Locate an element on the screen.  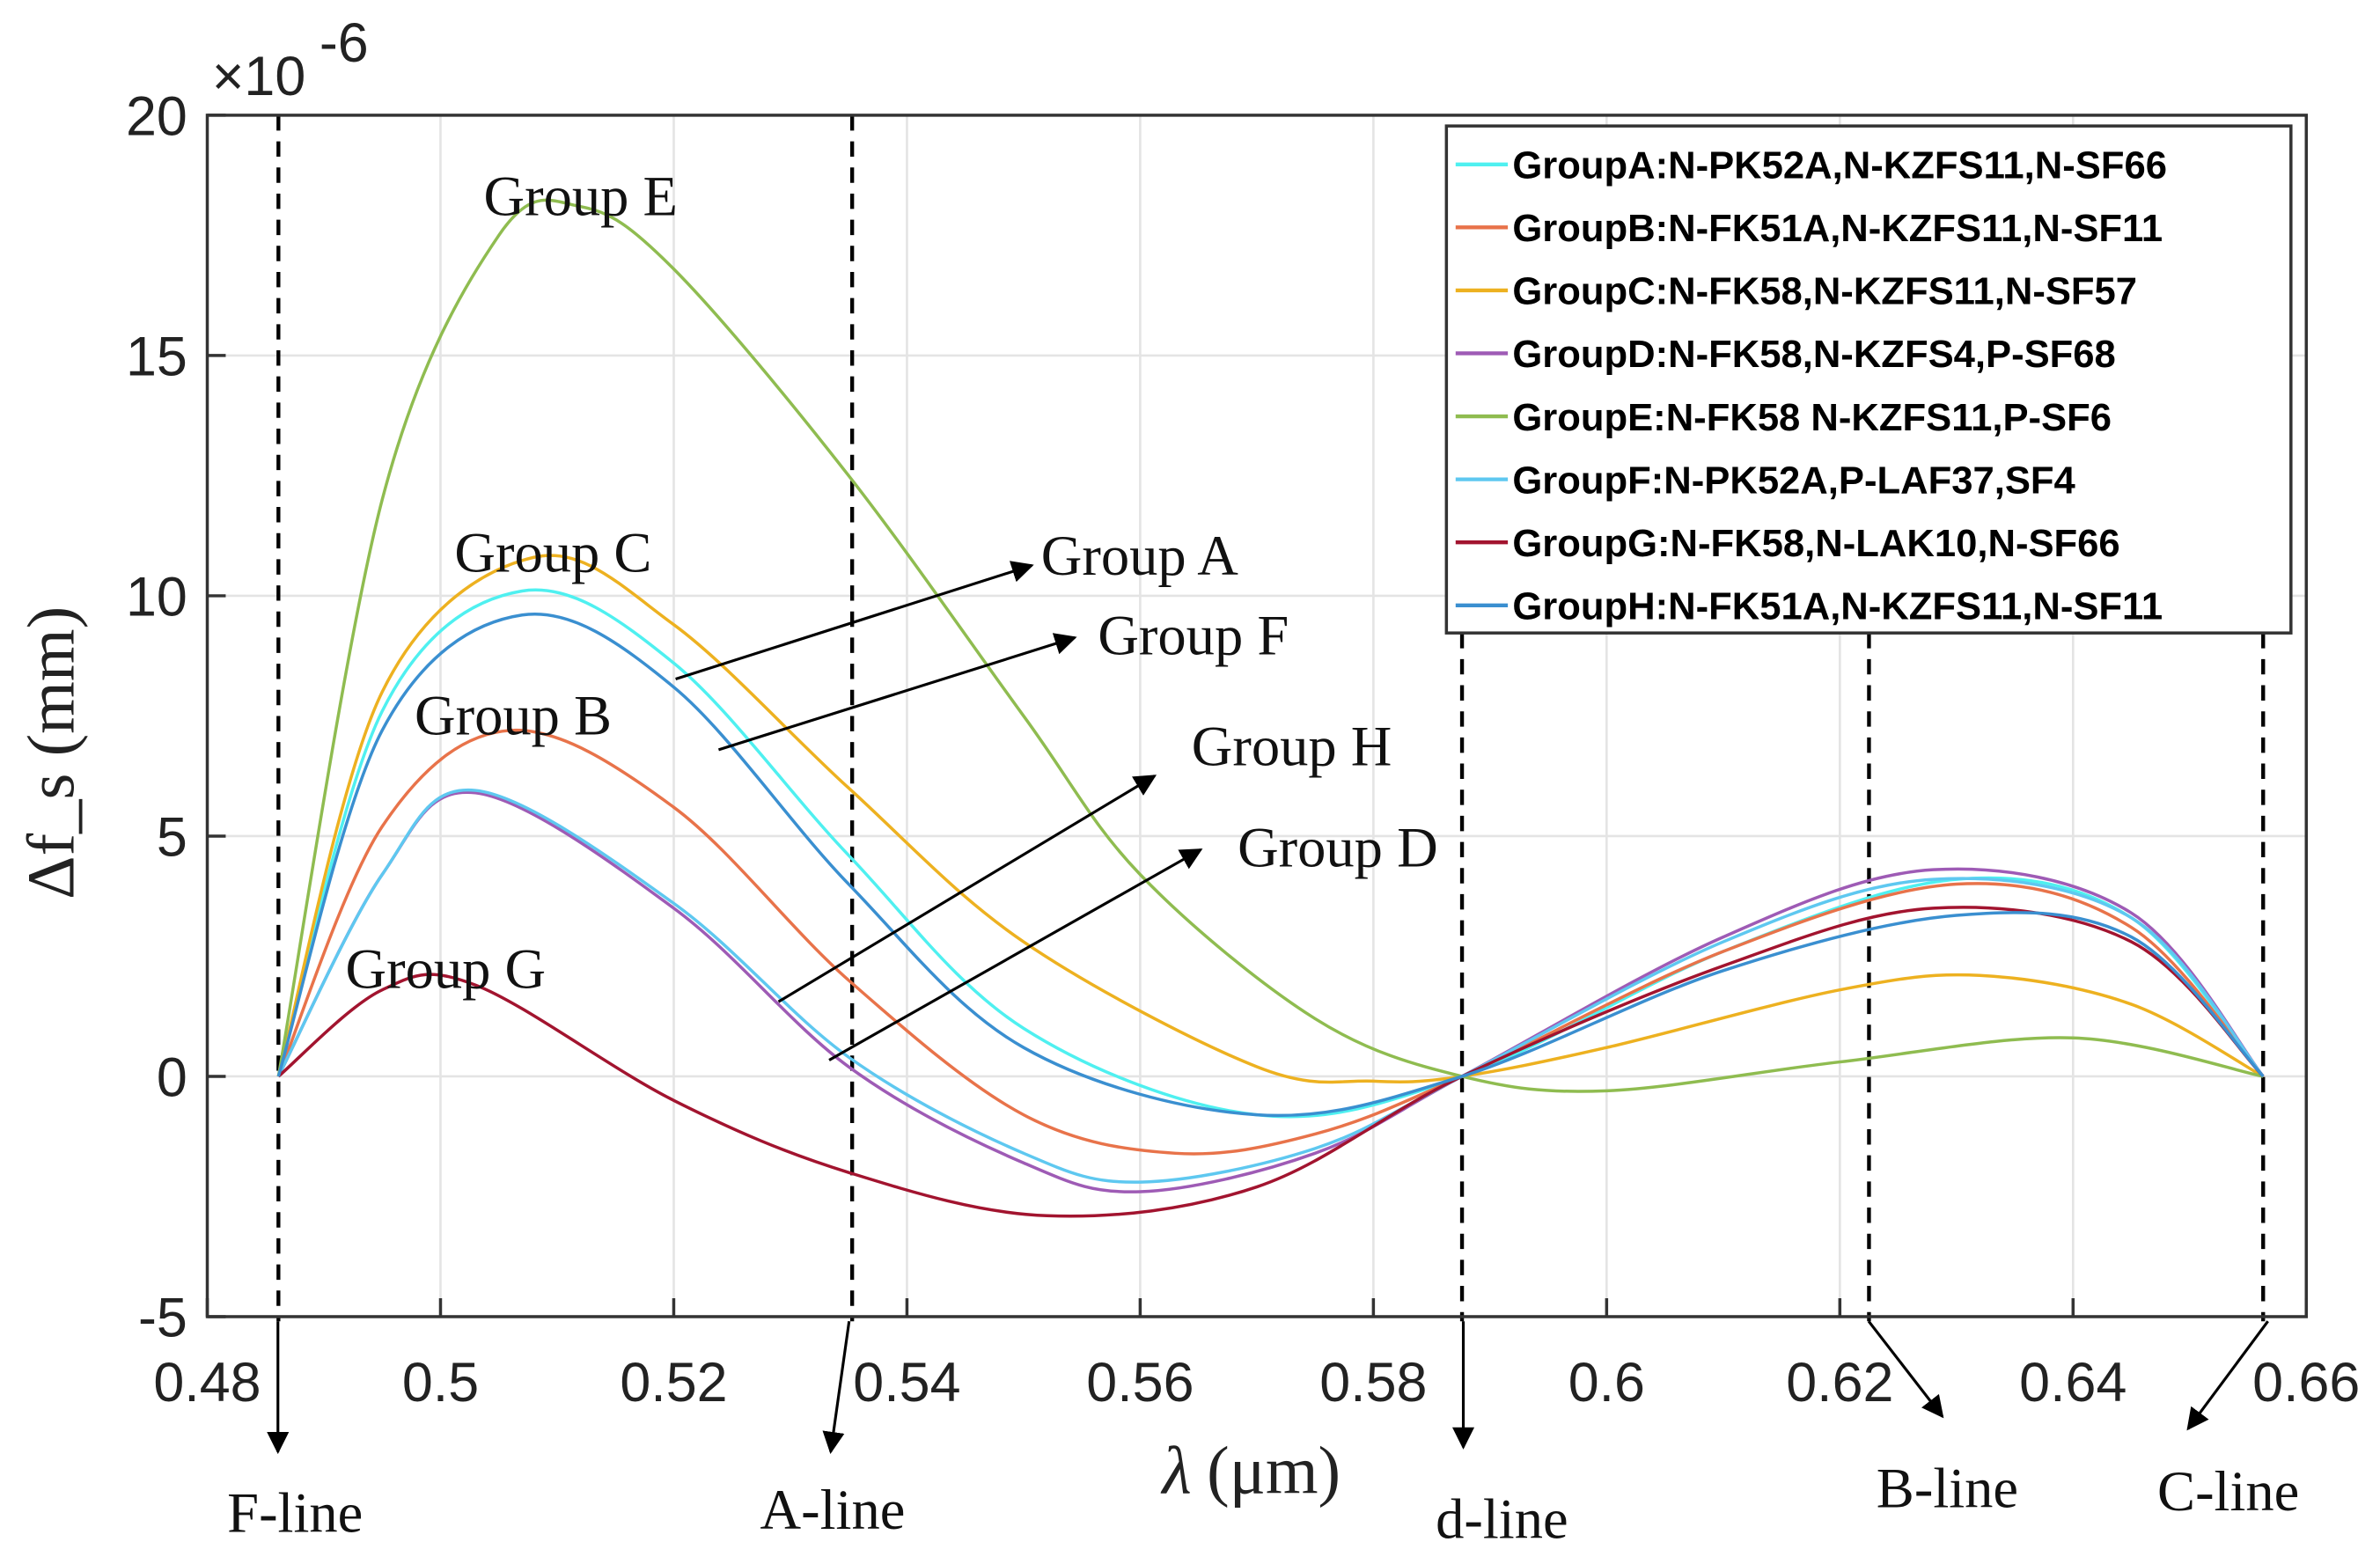
y-axis-label-group: Δf_s (mm) is located at coordinates (51, 752).